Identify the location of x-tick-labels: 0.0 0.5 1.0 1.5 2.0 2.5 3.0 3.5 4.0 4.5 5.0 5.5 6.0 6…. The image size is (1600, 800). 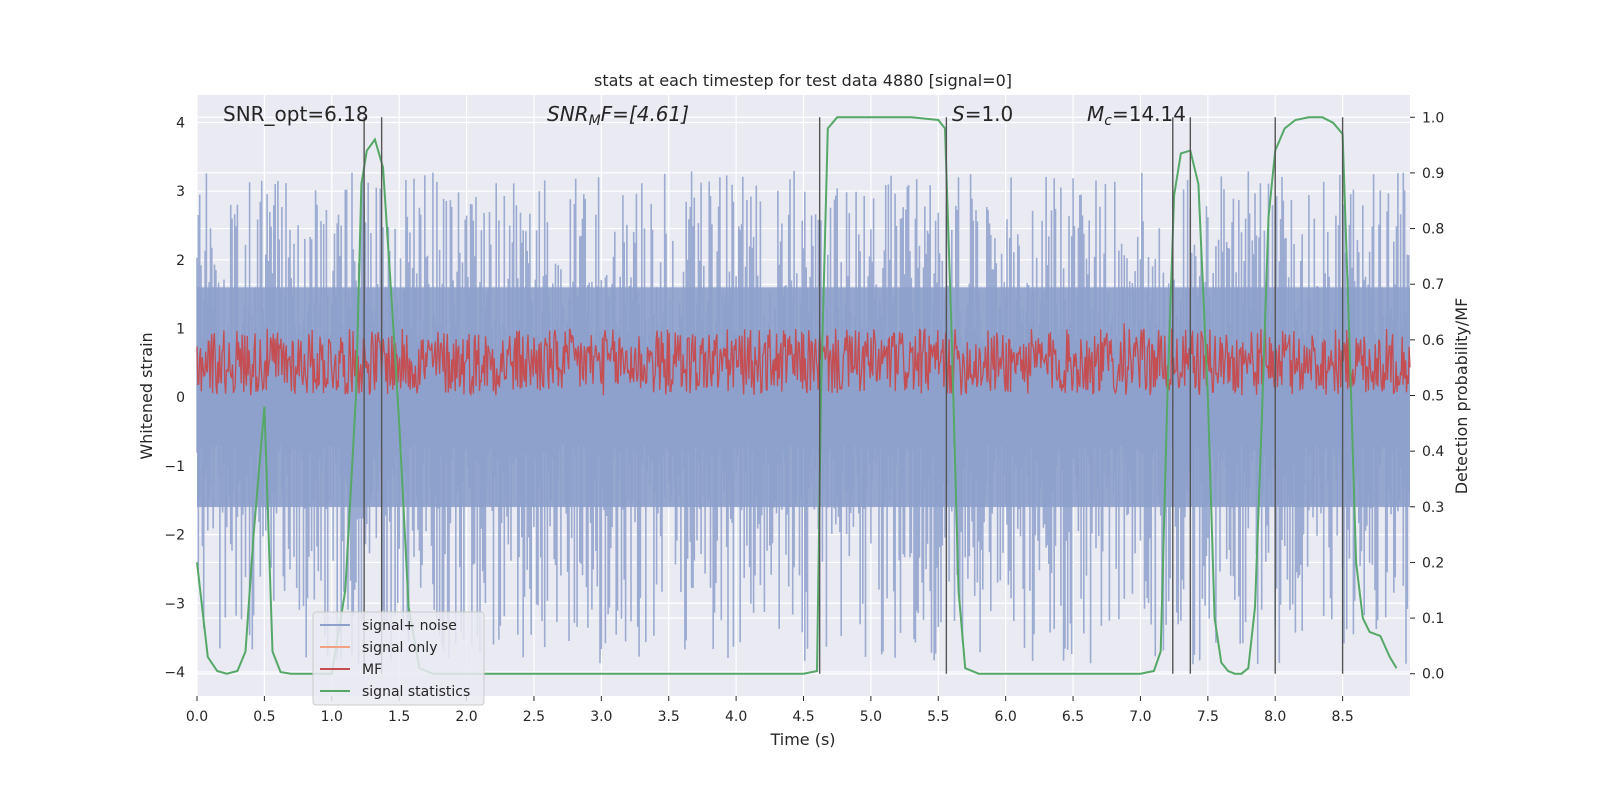
(770, 710).